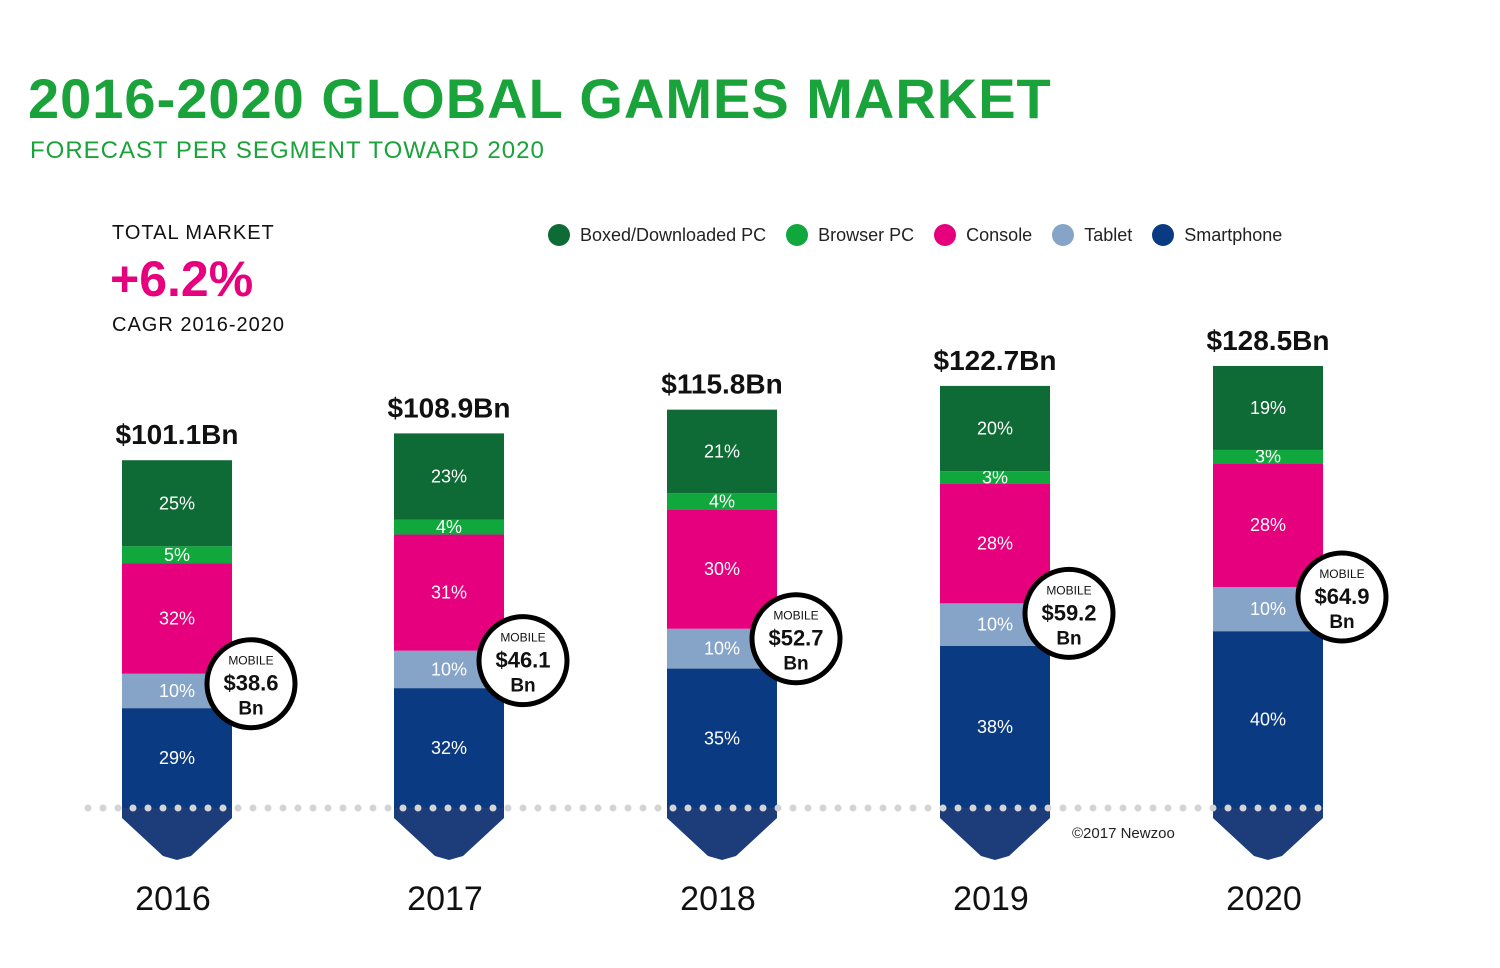 The height and width of the screenshot is (968, 1500). I want to click on segment-value-label-smartphone-2016: 29%, so click(177, 758).